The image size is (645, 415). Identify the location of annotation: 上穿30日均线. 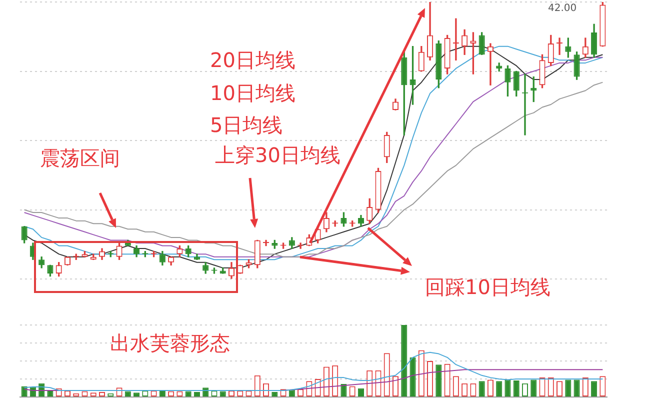
(277, 155).